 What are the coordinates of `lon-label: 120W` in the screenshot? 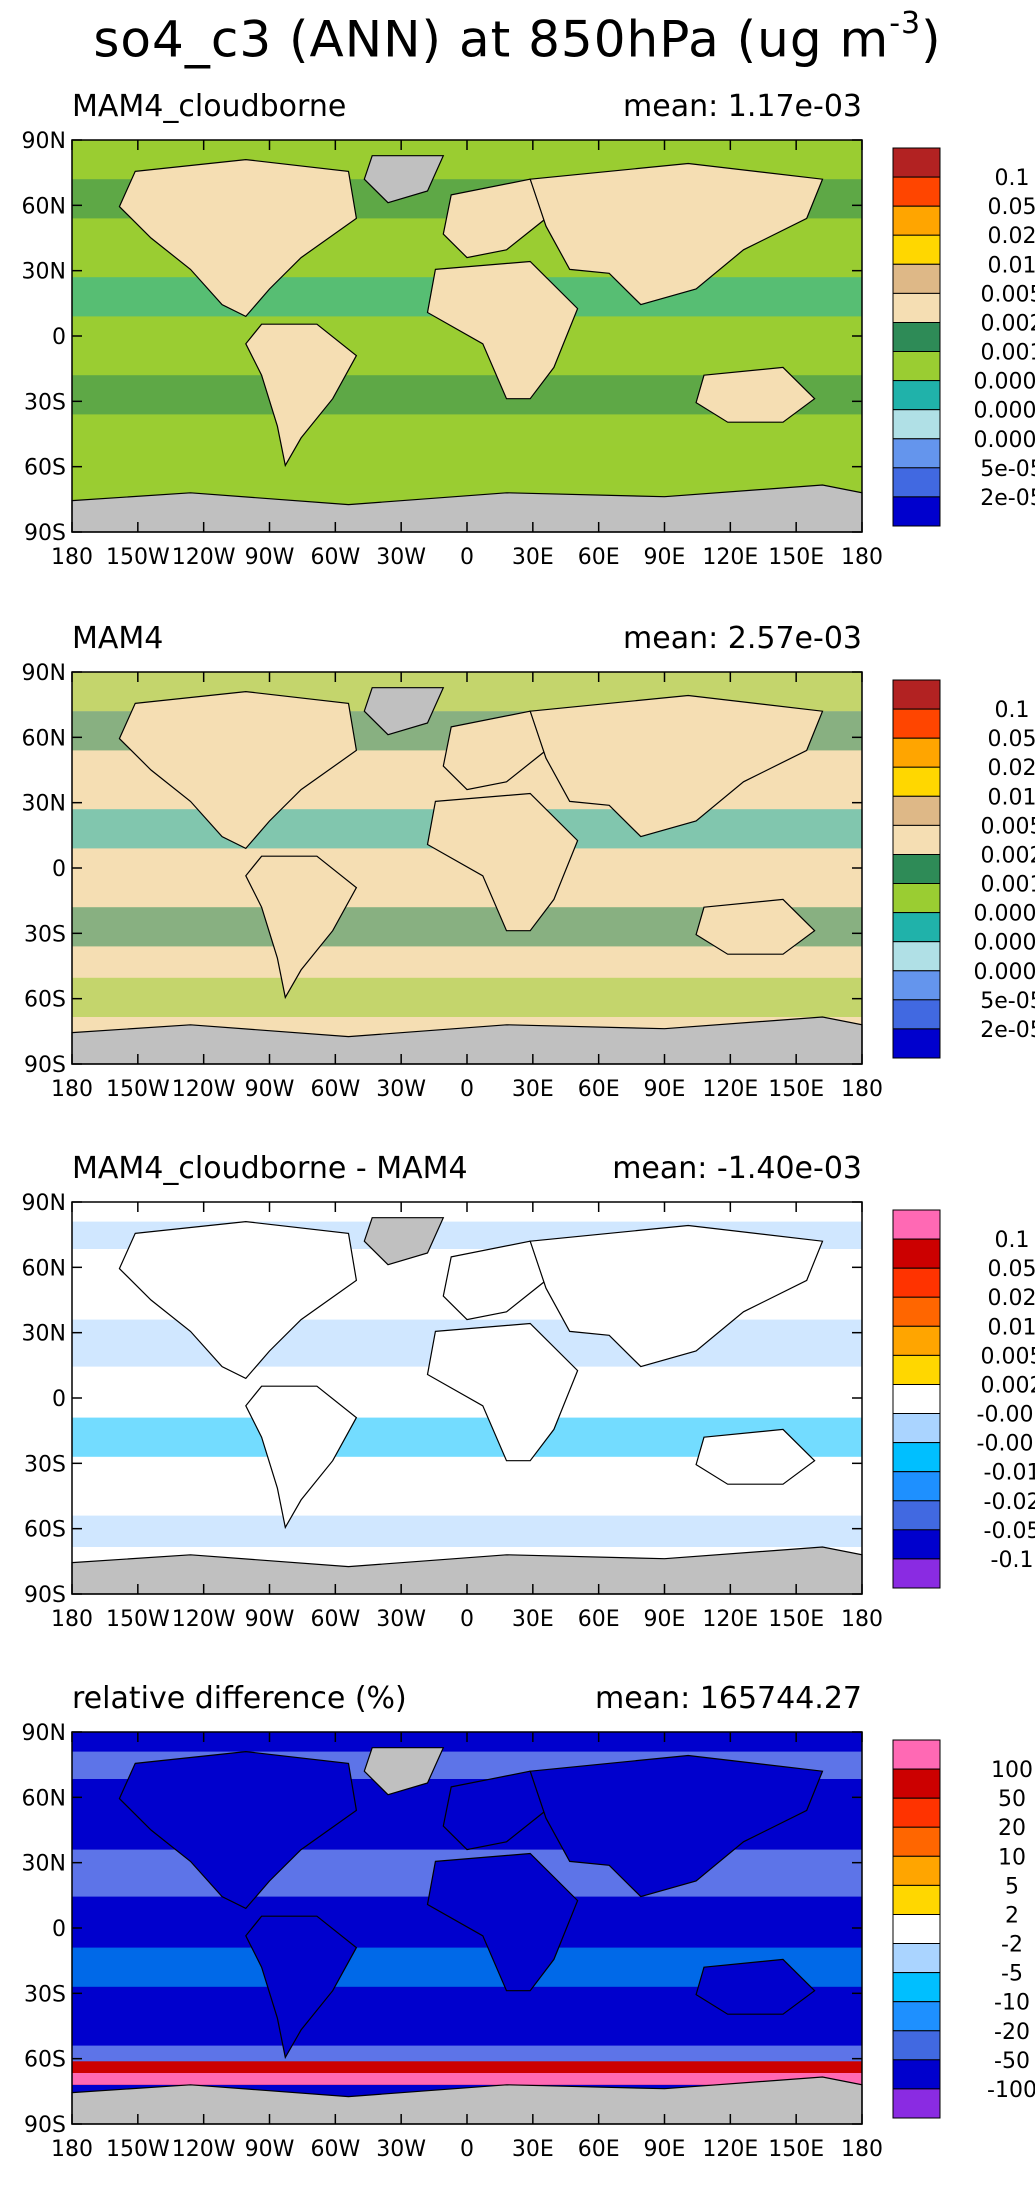 It's located at (204, 2149).